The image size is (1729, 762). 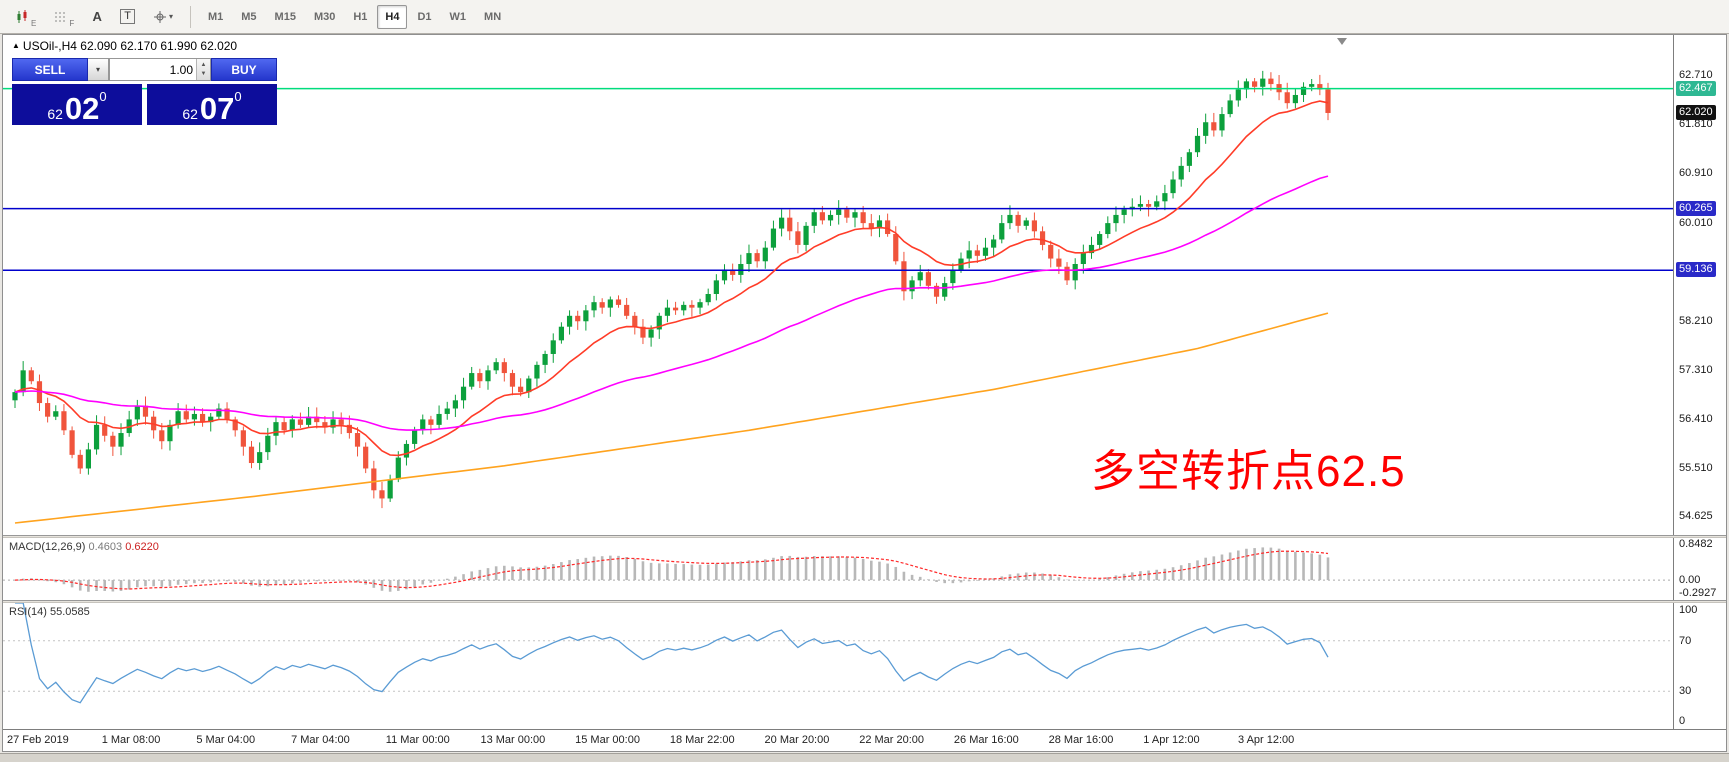 What do you see at coordinates (320, 740) in the screenshot?
I see `time-axis-label: 7 Mar 04:00` at bounding box center [320, 740].